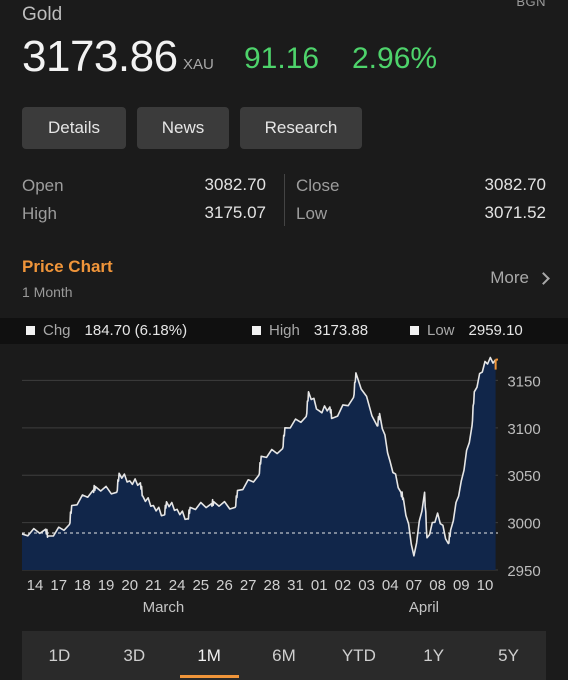  What do you see at coordinates (43, 185) in the screenshot?
I see `open-label: Open` at bounding box center [43, 185].